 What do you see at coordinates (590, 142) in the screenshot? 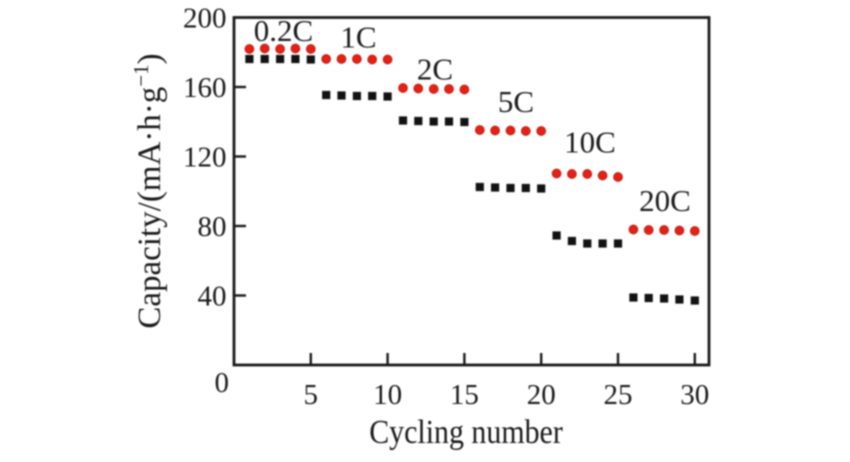
I see `svg-text: 10C` at bounding box center [590, 142].